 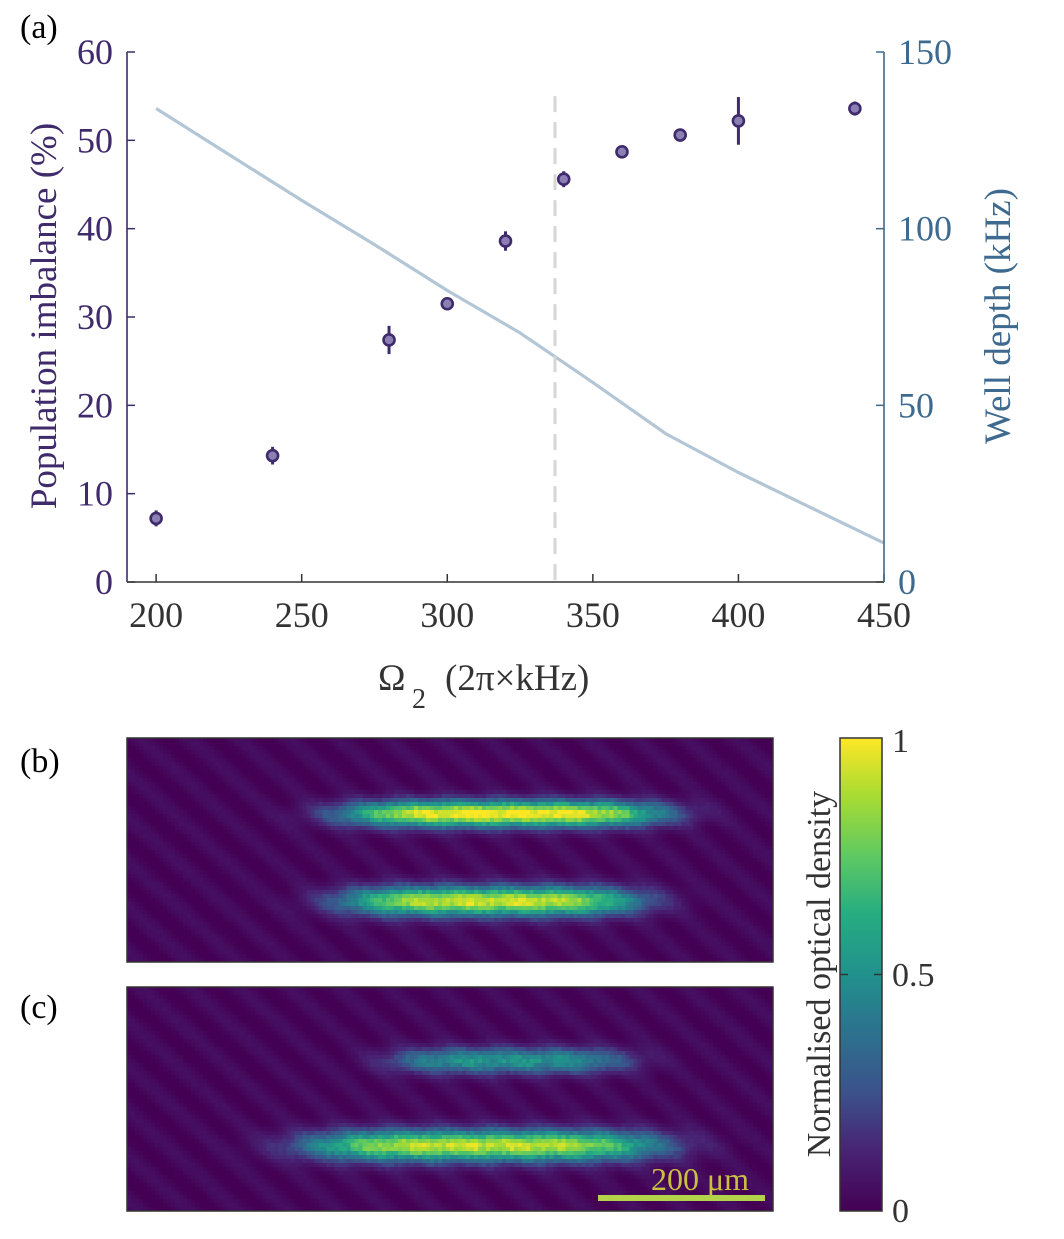 I want to click on y-tick-label: 40, so click(x=95, y=229).